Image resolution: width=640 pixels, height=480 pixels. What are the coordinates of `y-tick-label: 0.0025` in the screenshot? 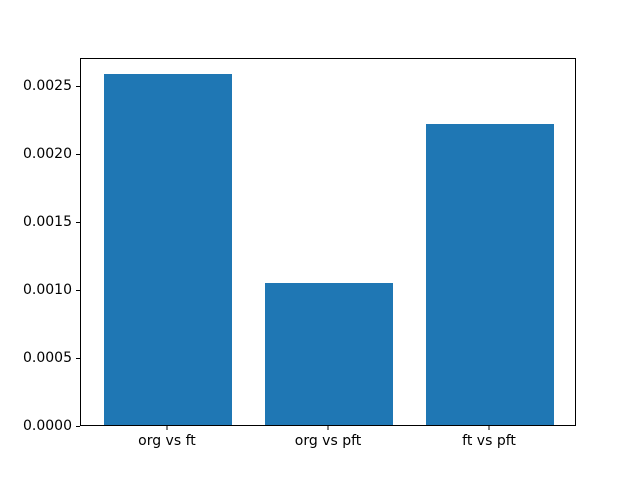 It's located at (47, 85).